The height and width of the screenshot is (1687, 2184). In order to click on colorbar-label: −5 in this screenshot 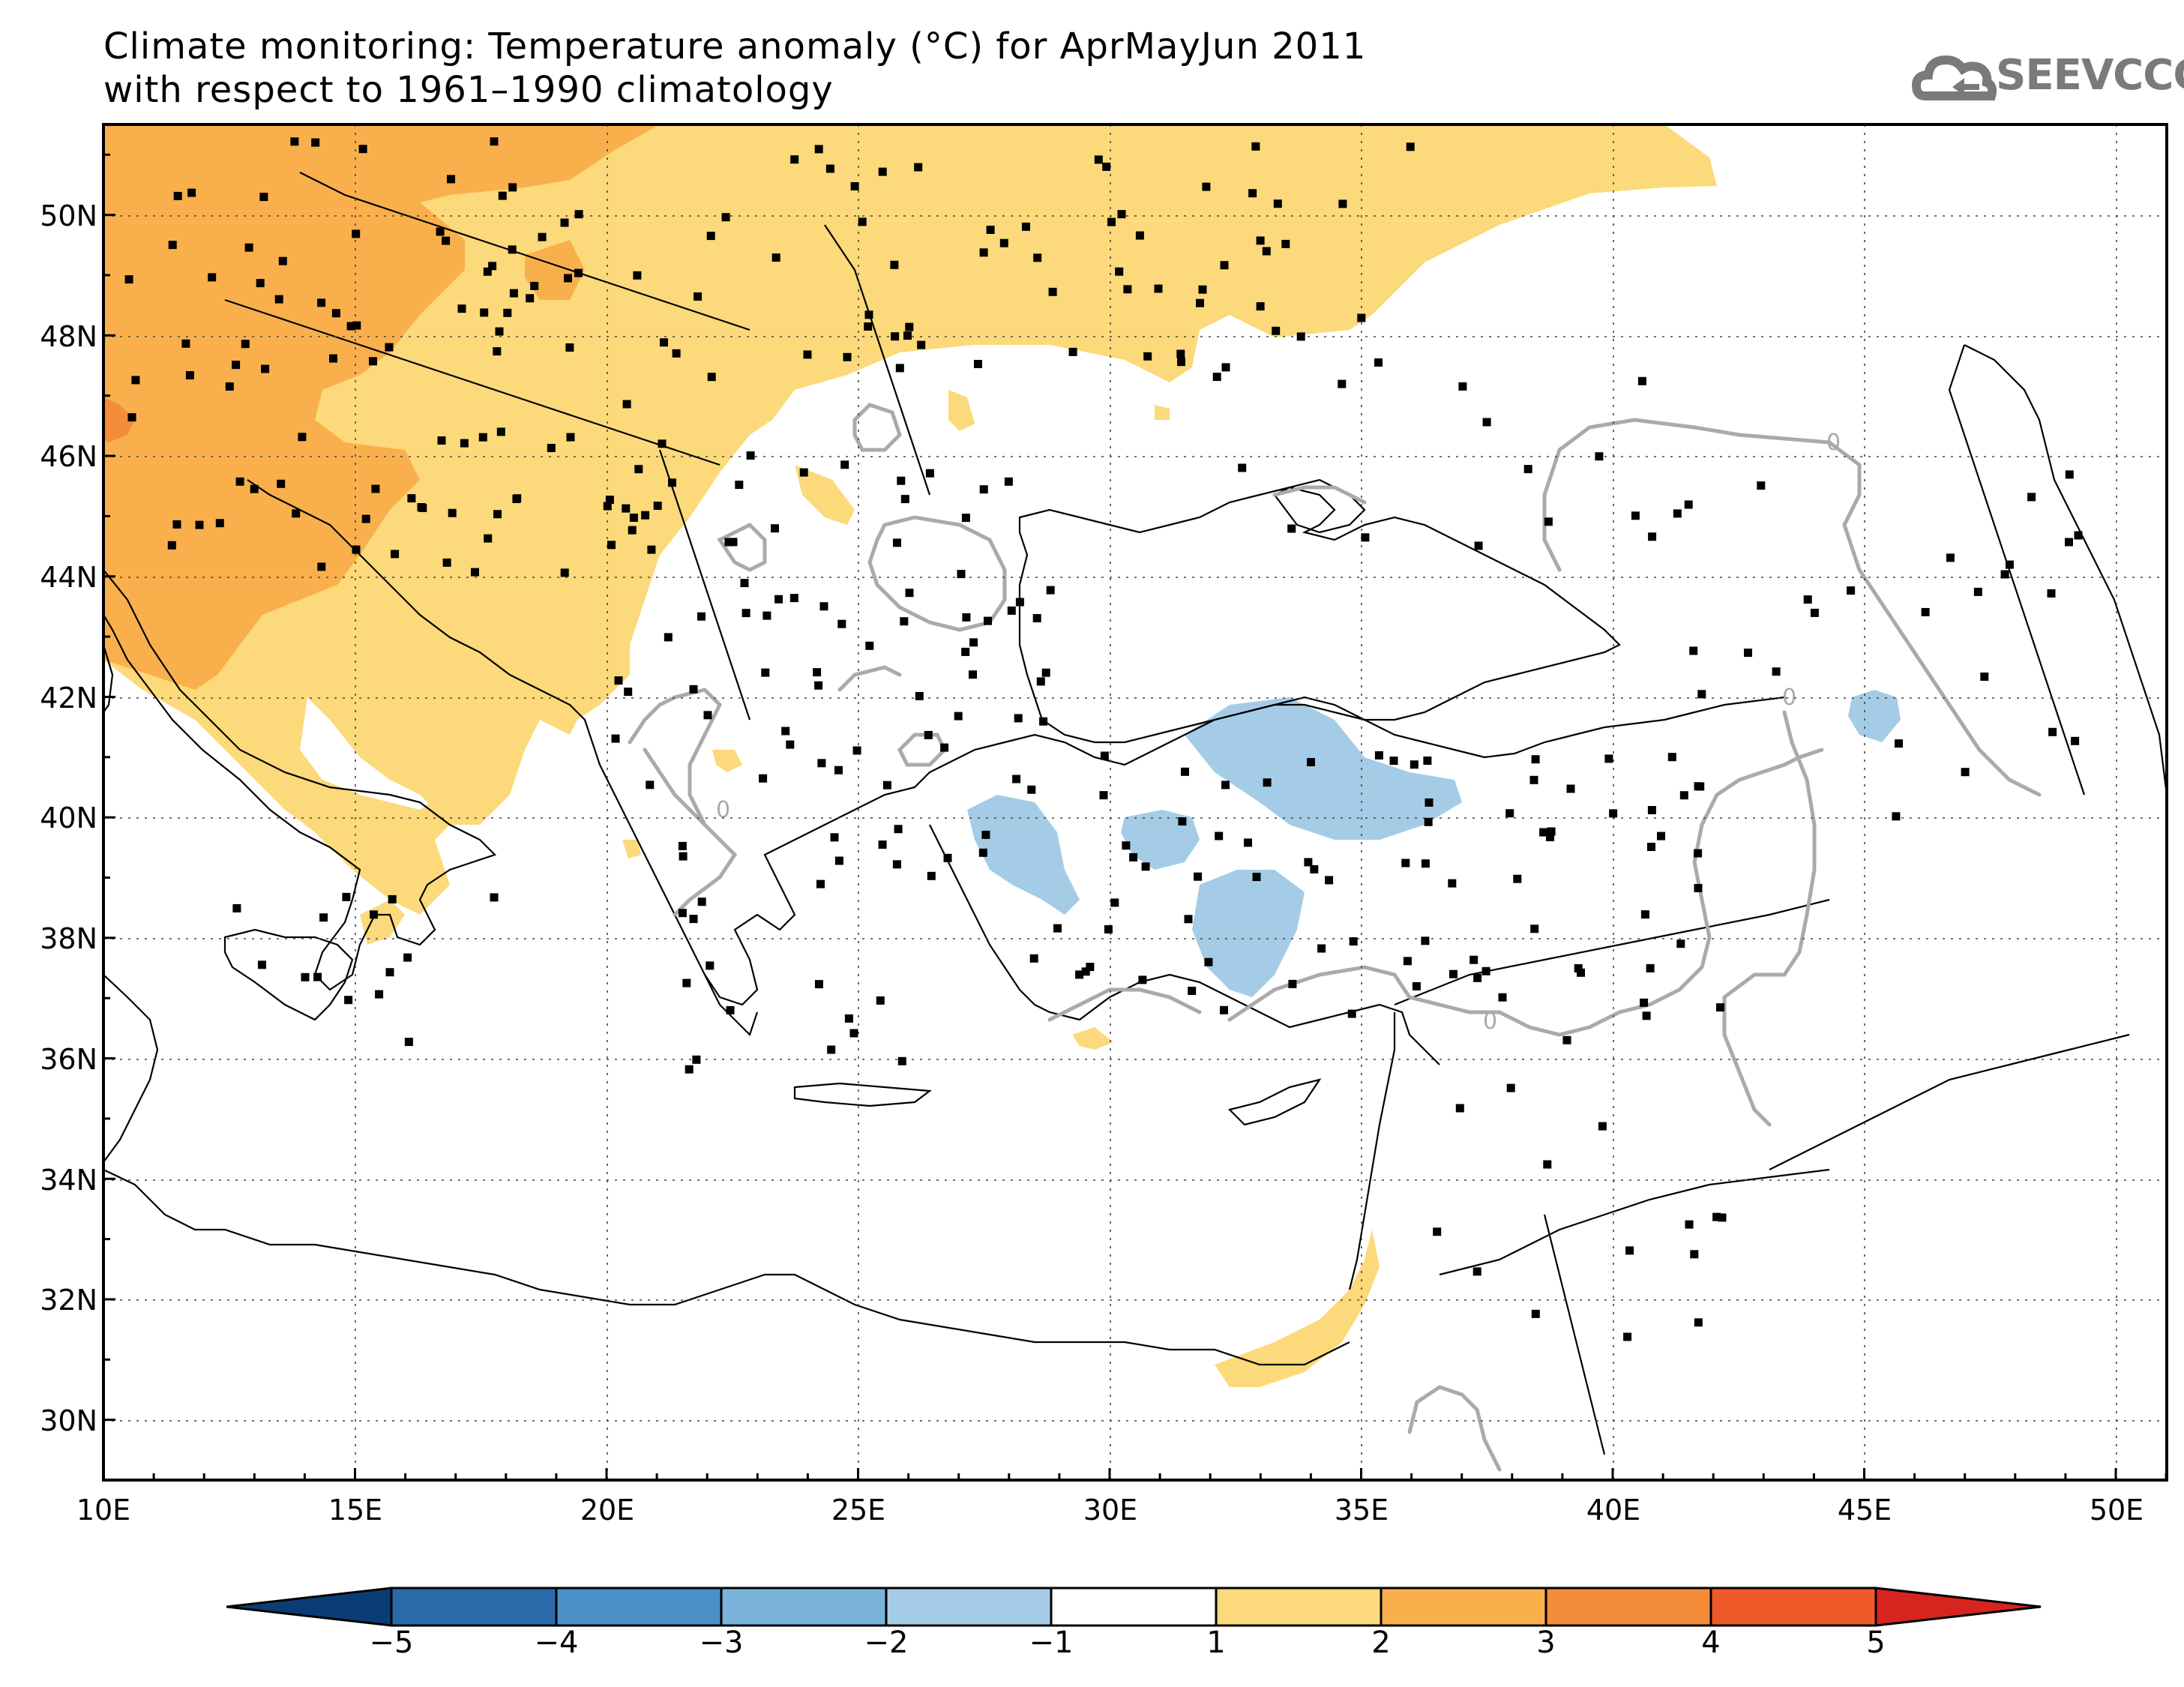, I will do `click(391, 1643)`.